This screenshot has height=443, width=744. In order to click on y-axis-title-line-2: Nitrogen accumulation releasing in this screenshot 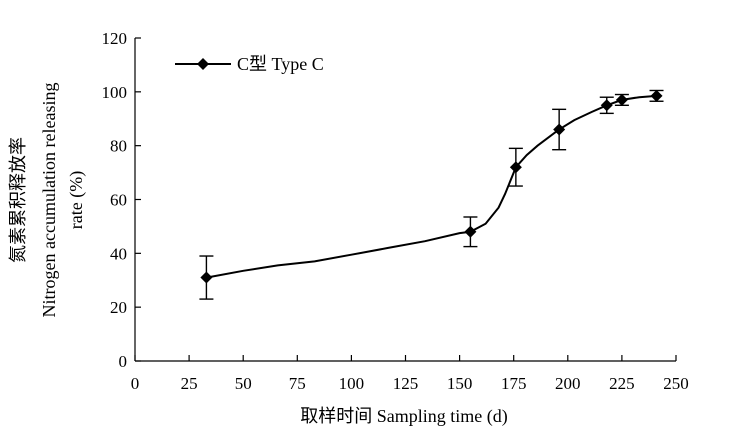, I will do `click(49, 200)`.